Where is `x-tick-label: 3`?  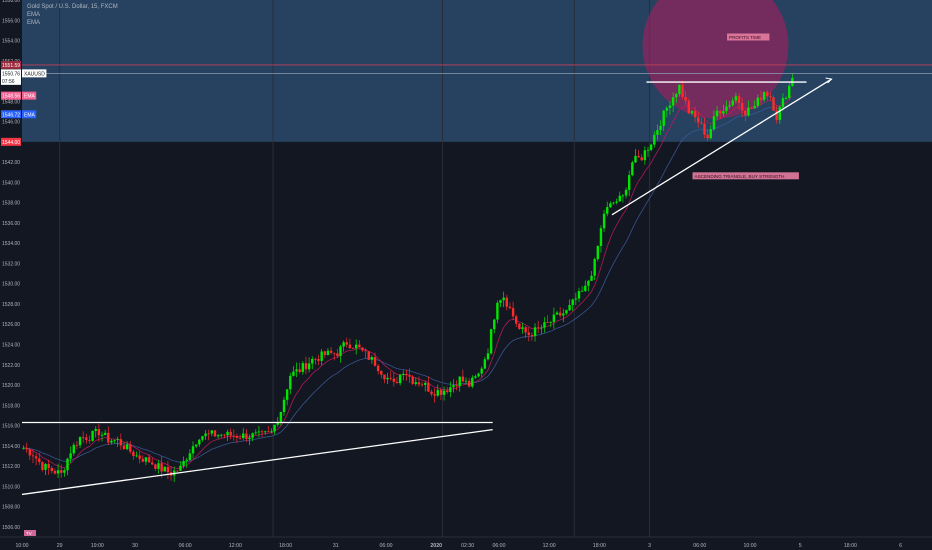 x-tick-label: 3 is located at coordinates (649, 546).